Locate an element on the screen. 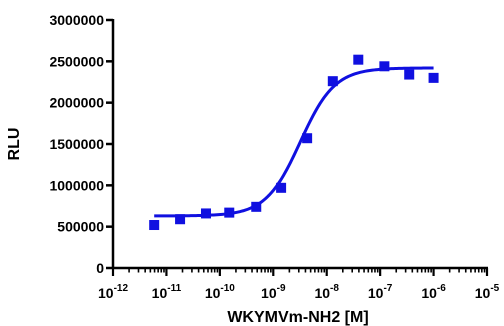  x-tick-exponent: -8 is located at coordinates (334, 288).